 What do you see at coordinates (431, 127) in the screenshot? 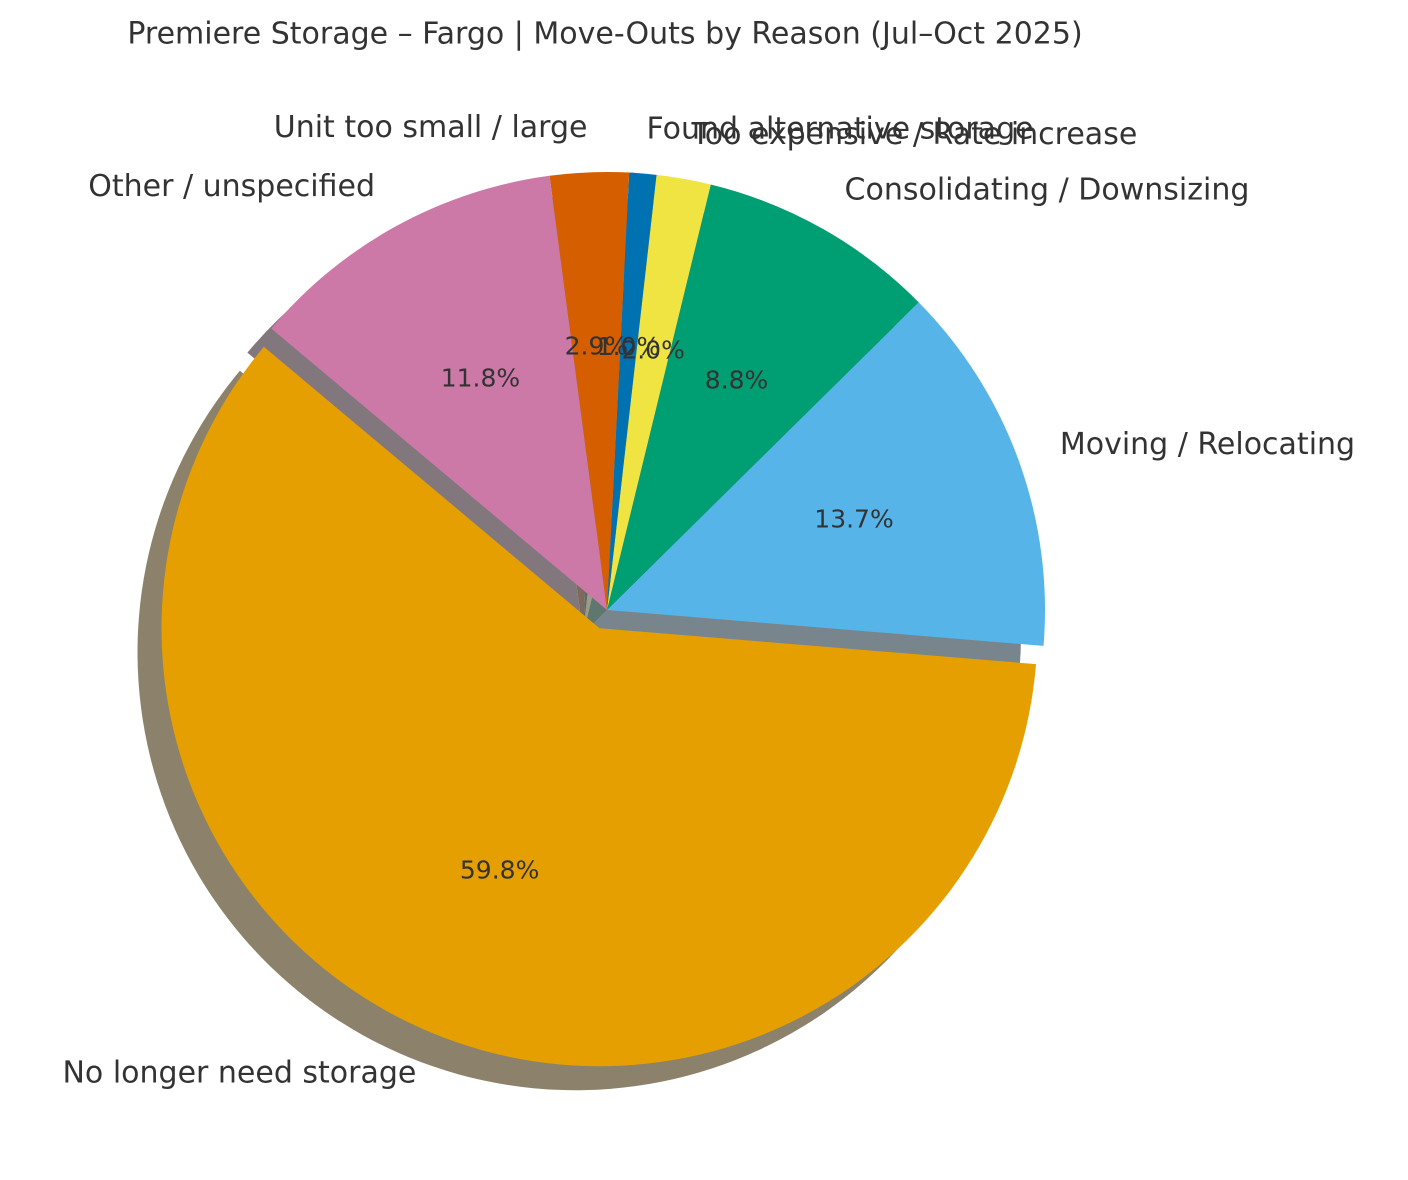
I see `slice-label: Unit too small / large` at bounding box center [431, 127].